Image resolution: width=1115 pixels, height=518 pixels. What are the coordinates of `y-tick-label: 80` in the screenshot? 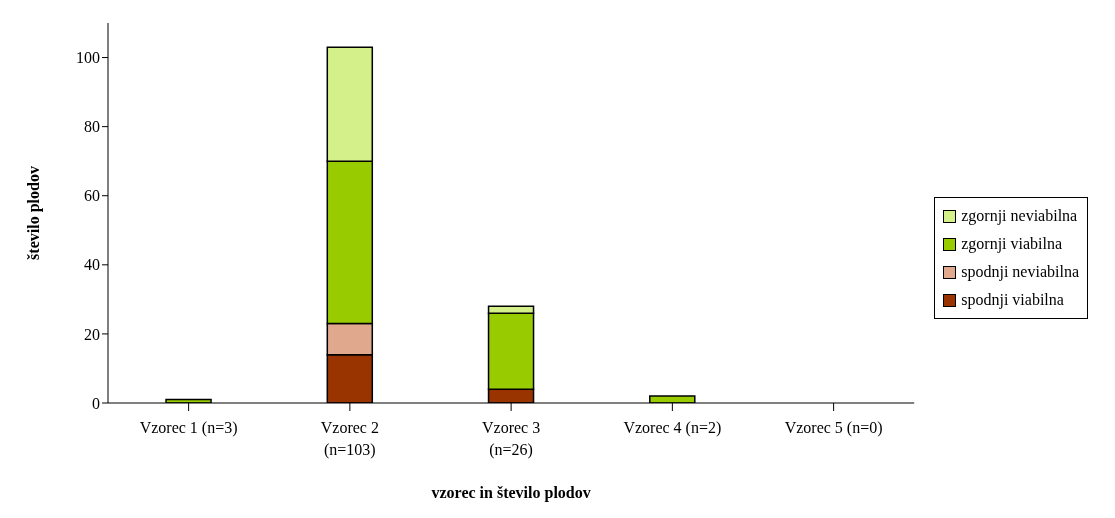 It's located at (92, 127).